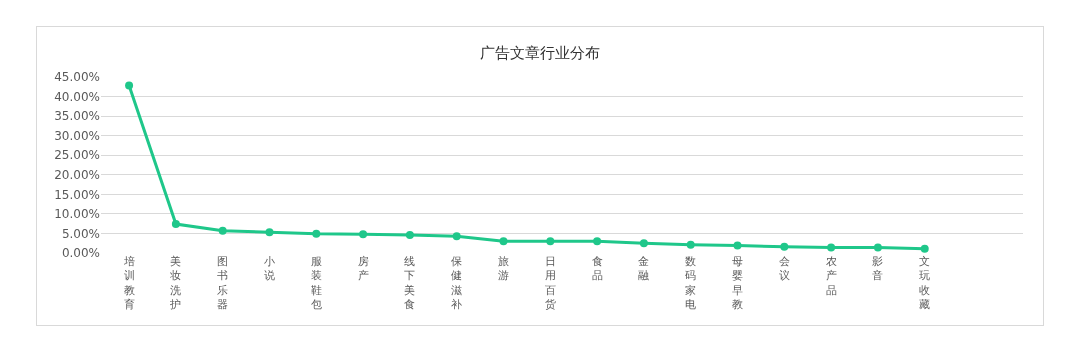  What do you see at coordinates (550, 283) in the screenshot?
I see `x-tick-label: 日用百货` at bounding box center [550, 283].